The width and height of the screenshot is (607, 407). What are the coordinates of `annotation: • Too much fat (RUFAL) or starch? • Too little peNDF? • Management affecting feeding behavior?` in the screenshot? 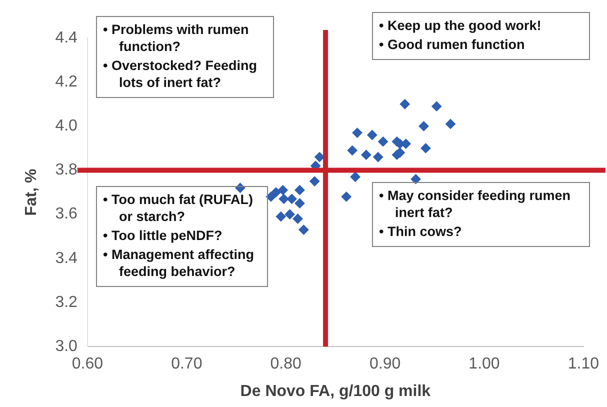 It's located at (179, 235).